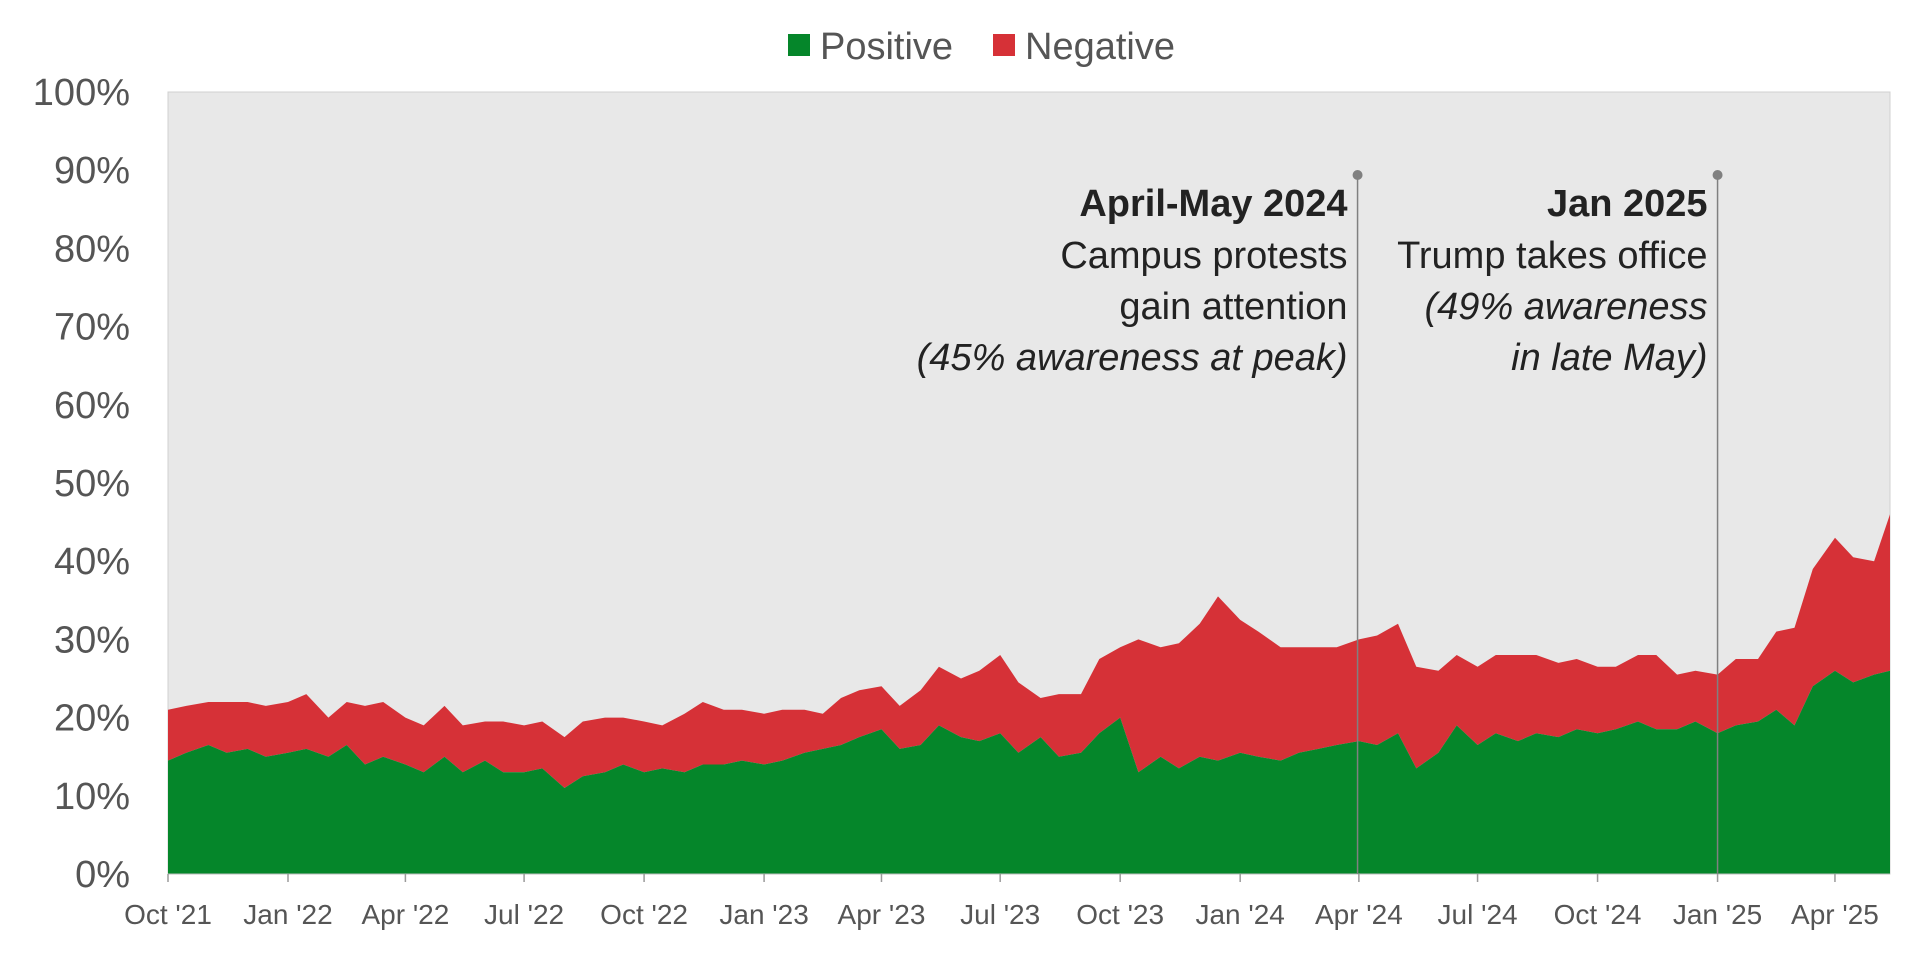 Image resolution: width=1920 pixels, height=960 pixels. I want to click on y-tick-label: 0%, so click(102, 875).